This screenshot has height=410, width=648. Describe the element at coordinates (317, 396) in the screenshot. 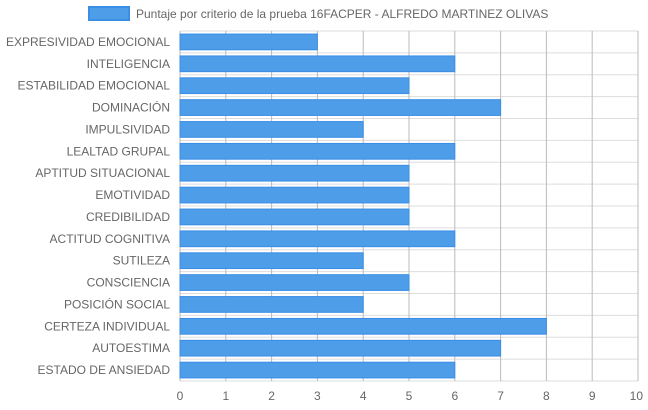

I see `x-tick-label: 3` at that location.